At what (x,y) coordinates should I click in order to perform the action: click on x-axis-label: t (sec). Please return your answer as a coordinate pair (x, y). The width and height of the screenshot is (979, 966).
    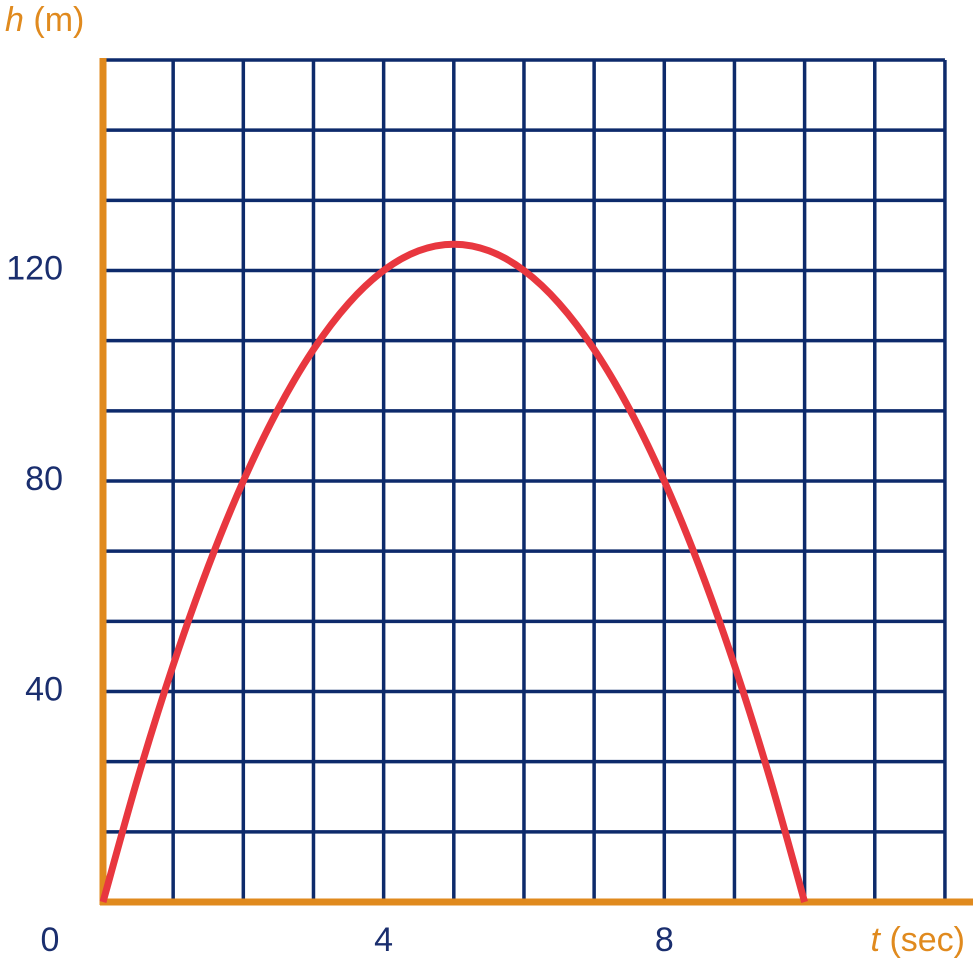
    Looking at the image, I should click on (918, 940).